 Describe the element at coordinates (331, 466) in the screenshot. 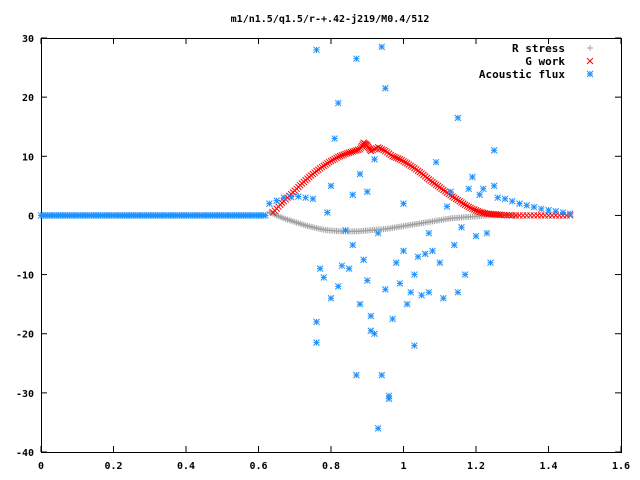

I see `x-tick-label: 0.8` at that location.